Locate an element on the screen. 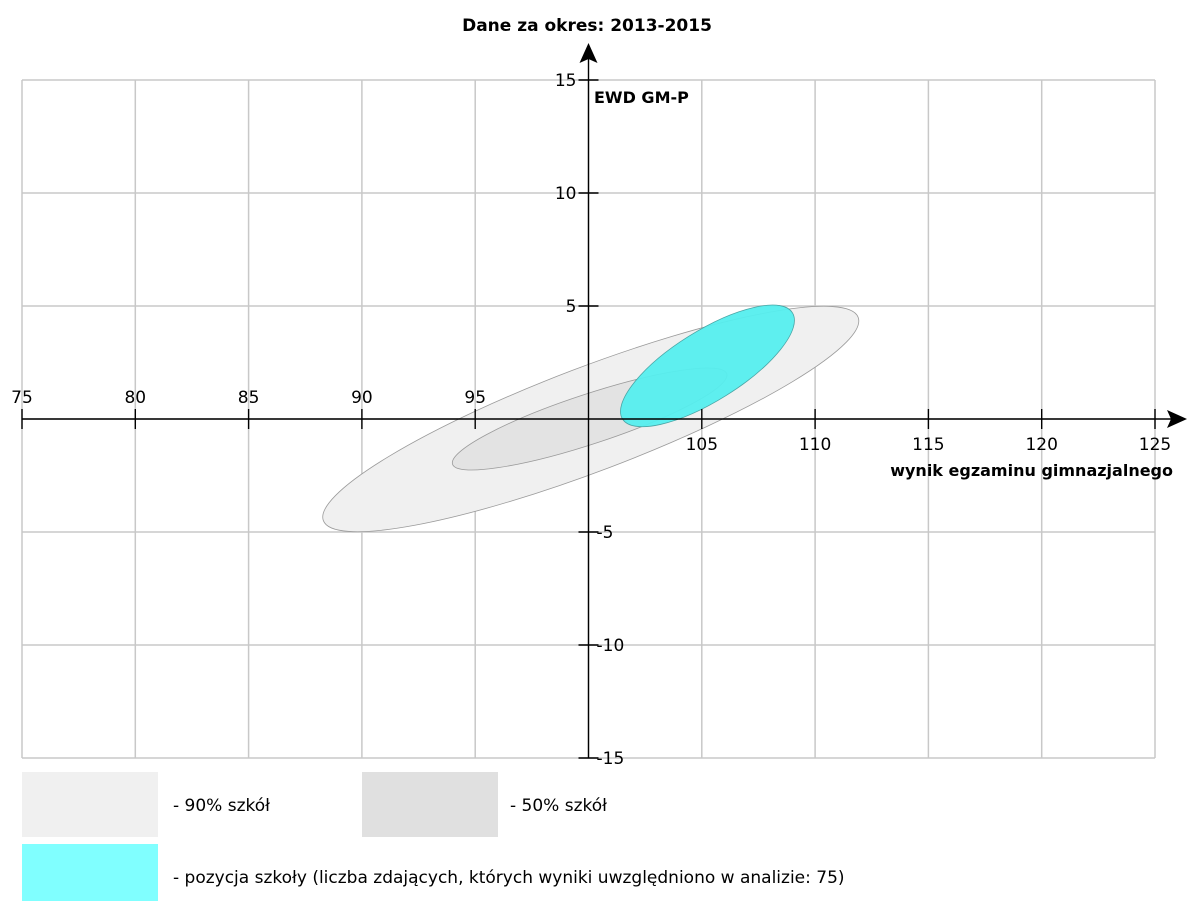  x-axis-label: wynik egzaminu gimnazjalnego is located at coordinates (1031, 470).